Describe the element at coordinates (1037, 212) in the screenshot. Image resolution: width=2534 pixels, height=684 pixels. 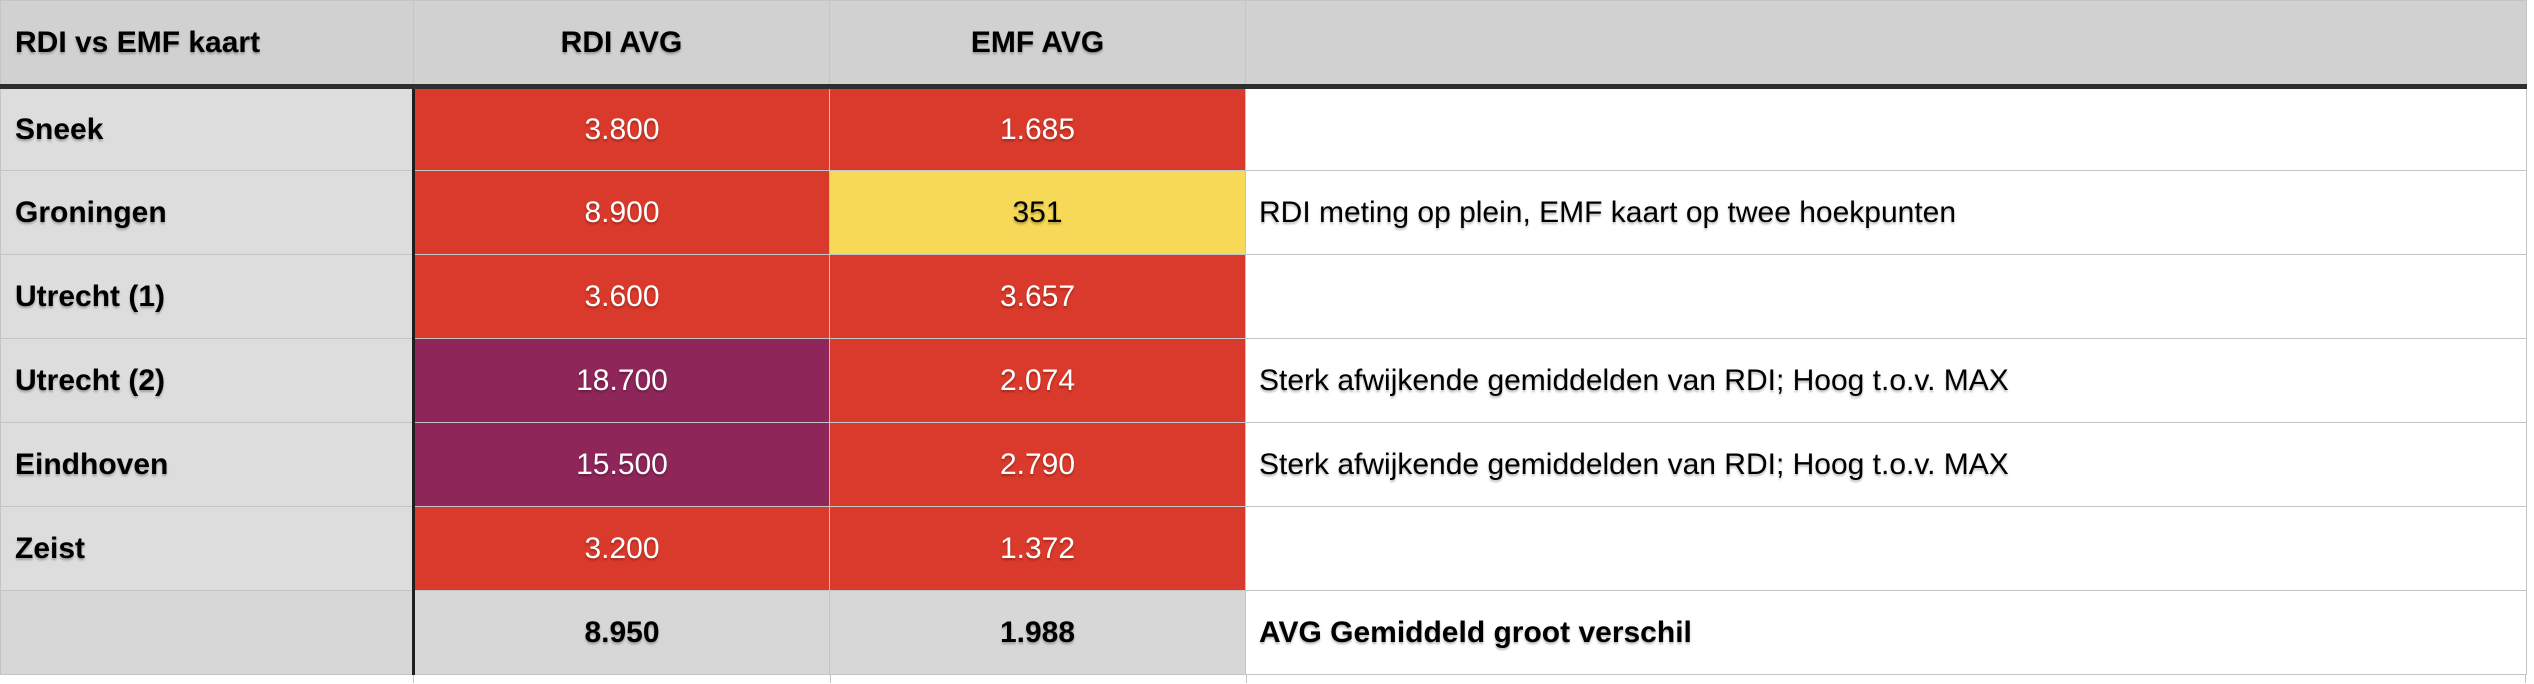
I see `emf-avg-cell: 351` at that location.